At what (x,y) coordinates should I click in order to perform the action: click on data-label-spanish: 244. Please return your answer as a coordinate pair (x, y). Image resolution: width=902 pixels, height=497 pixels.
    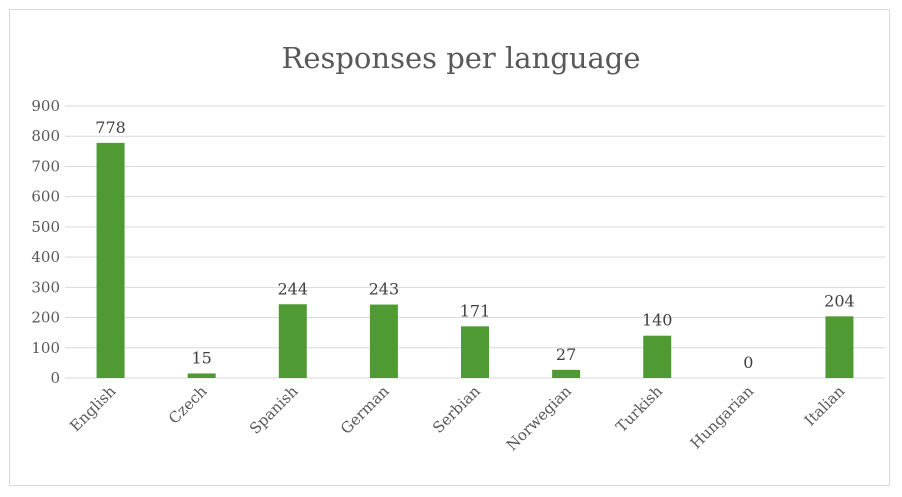
    Looking at the image, I should click on (293, 288).